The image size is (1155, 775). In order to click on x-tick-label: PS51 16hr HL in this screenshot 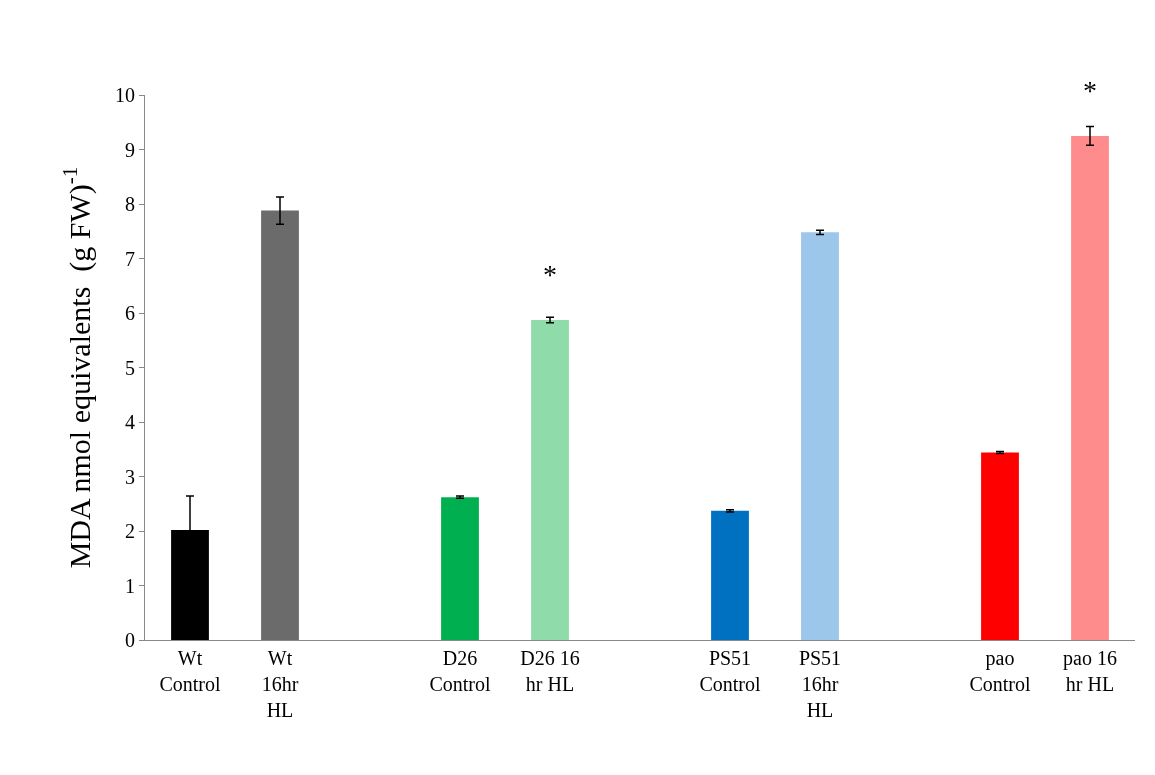, I will do `click(820, 684)`.